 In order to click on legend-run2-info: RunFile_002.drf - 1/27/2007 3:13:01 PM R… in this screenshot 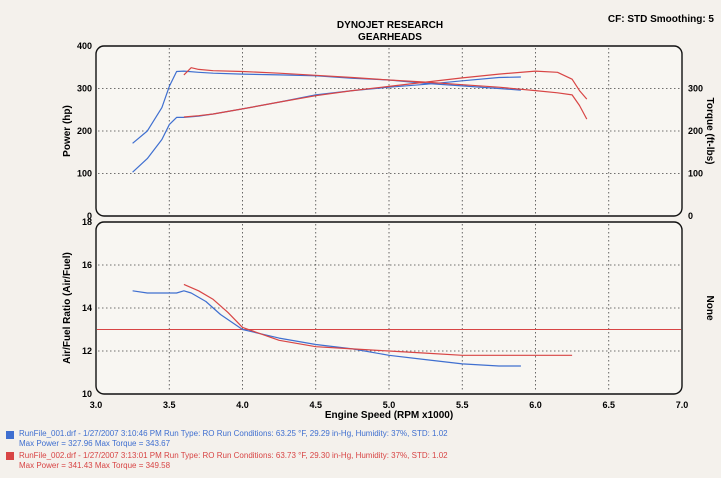, I will do `click(233, 455)`.